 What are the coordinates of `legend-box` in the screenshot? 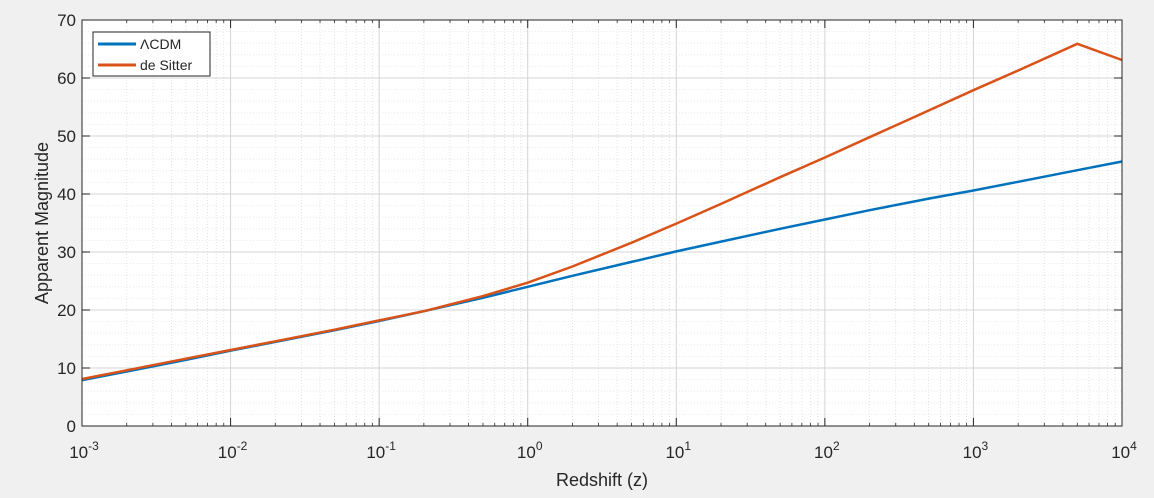 It's located at (151, 54).